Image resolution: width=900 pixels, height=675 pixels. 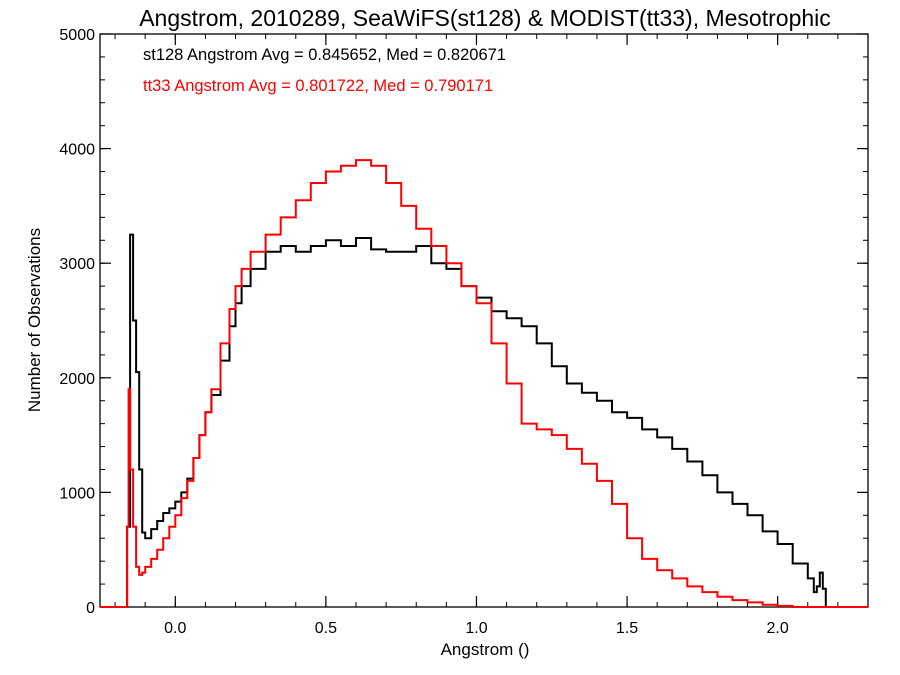 What do you see at coordinates (627, 628) in the screenshot?
I see `x-tick-label: 1.5` at bounding box center [627, 628].